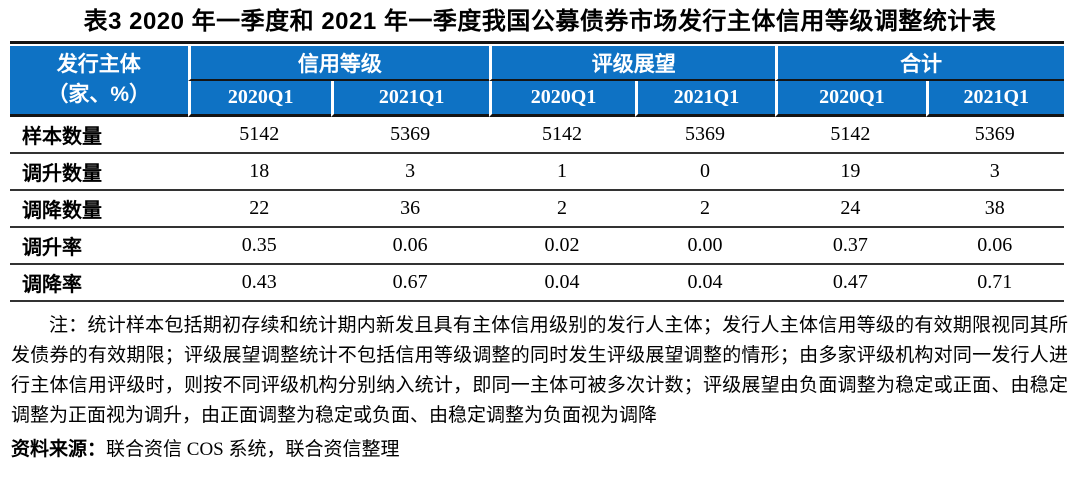  I want to click on corner-label-line2: （家、%）, so click(99, 94).